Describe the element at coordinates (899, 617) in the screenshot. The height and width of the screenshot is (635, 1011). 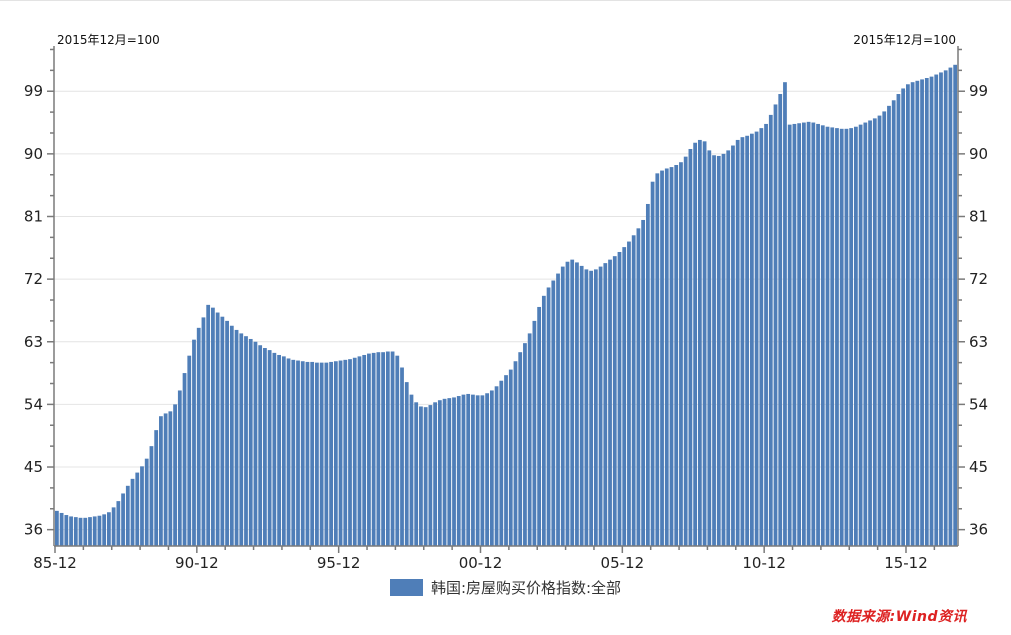
I see `data-source-note: 数据来源:Wind资讯` at that location.